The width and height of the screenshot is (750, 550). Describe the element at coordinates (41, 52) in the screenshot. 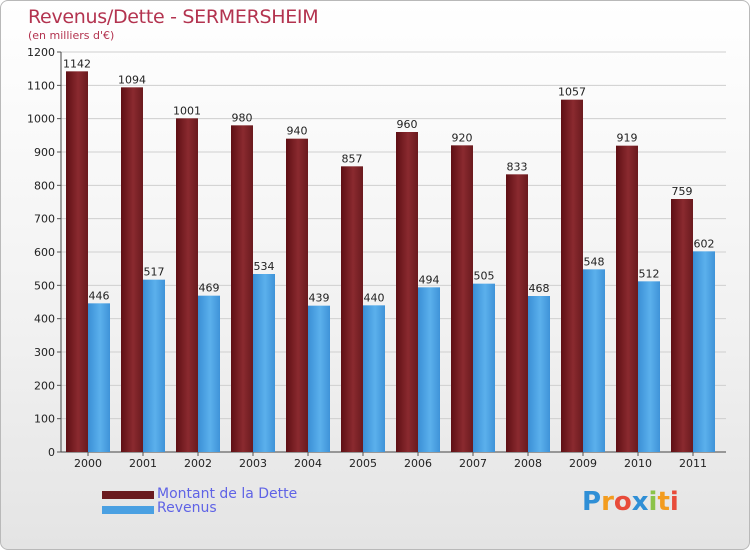

I see `y-tick-label: 1200` at that location.